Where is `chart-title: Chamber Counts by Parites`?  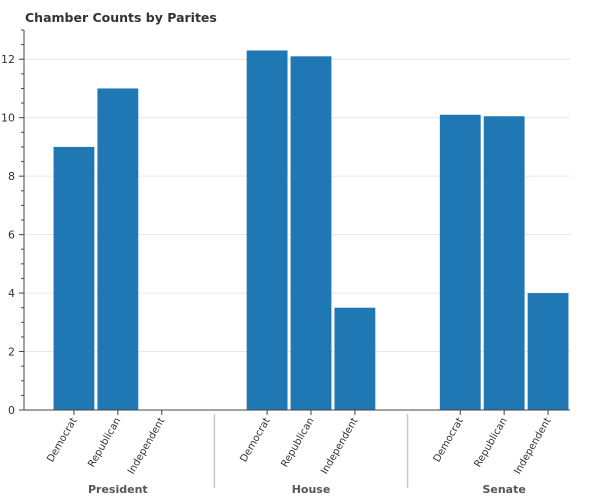 chart-title: Chamber Counts by Parites is located at coordinates (121, 17).